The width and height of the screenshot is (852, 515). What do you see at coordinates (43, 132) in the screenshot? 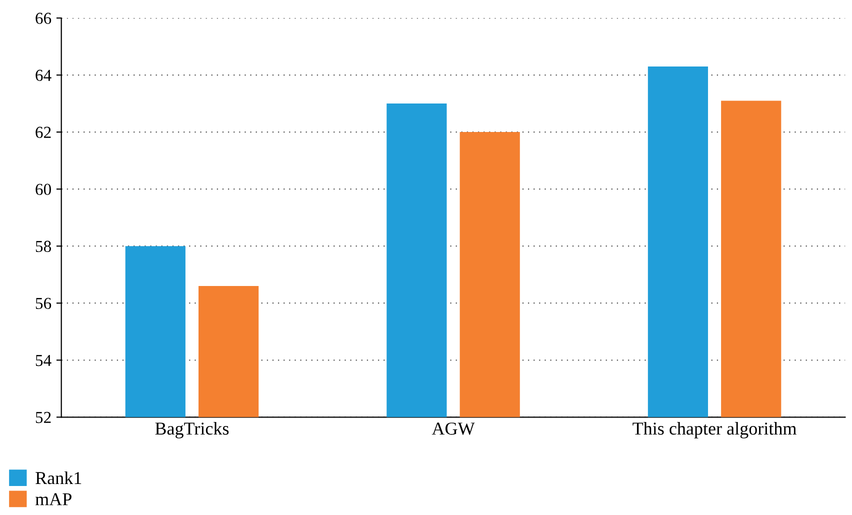
I see `y-tick-label: 62` at bounding box center [43, 132].